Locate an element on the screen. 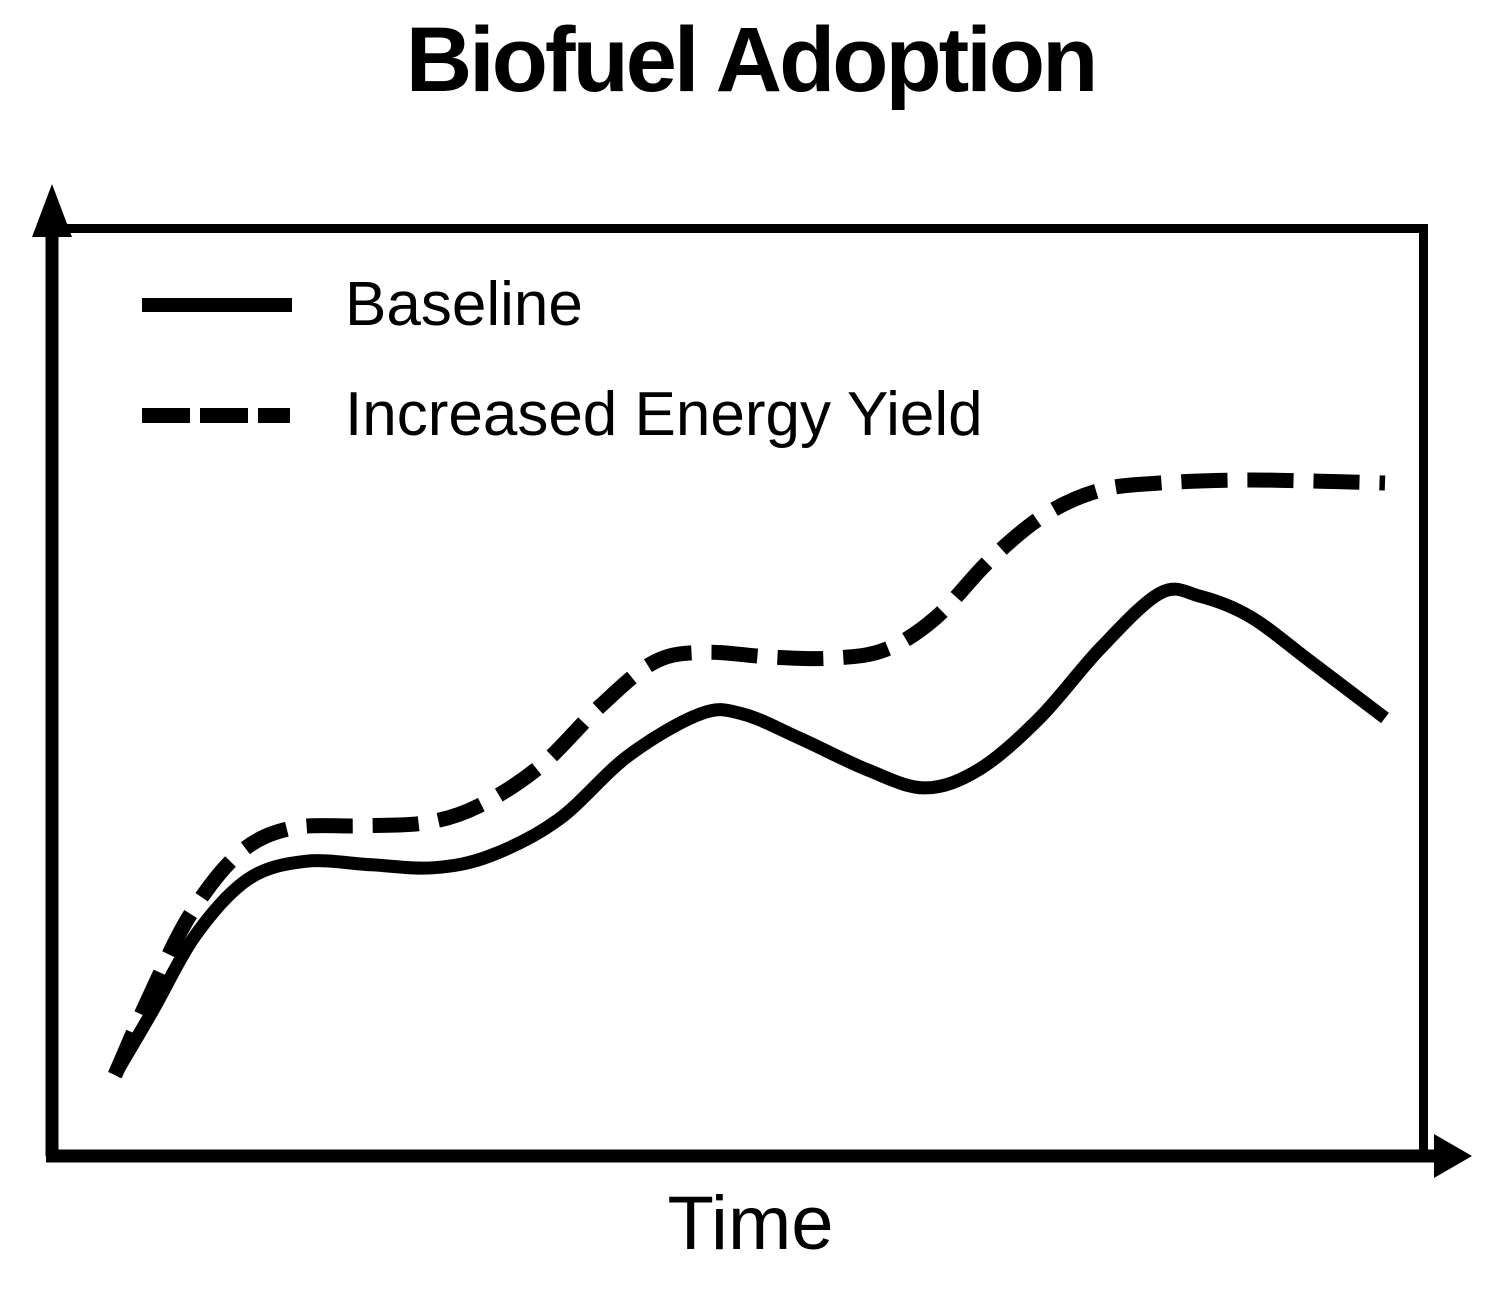 Image resolution: width=1501 pixels, height=1289 pixels. legend-swatch-dashed-line is located at coordinates (217, 415).